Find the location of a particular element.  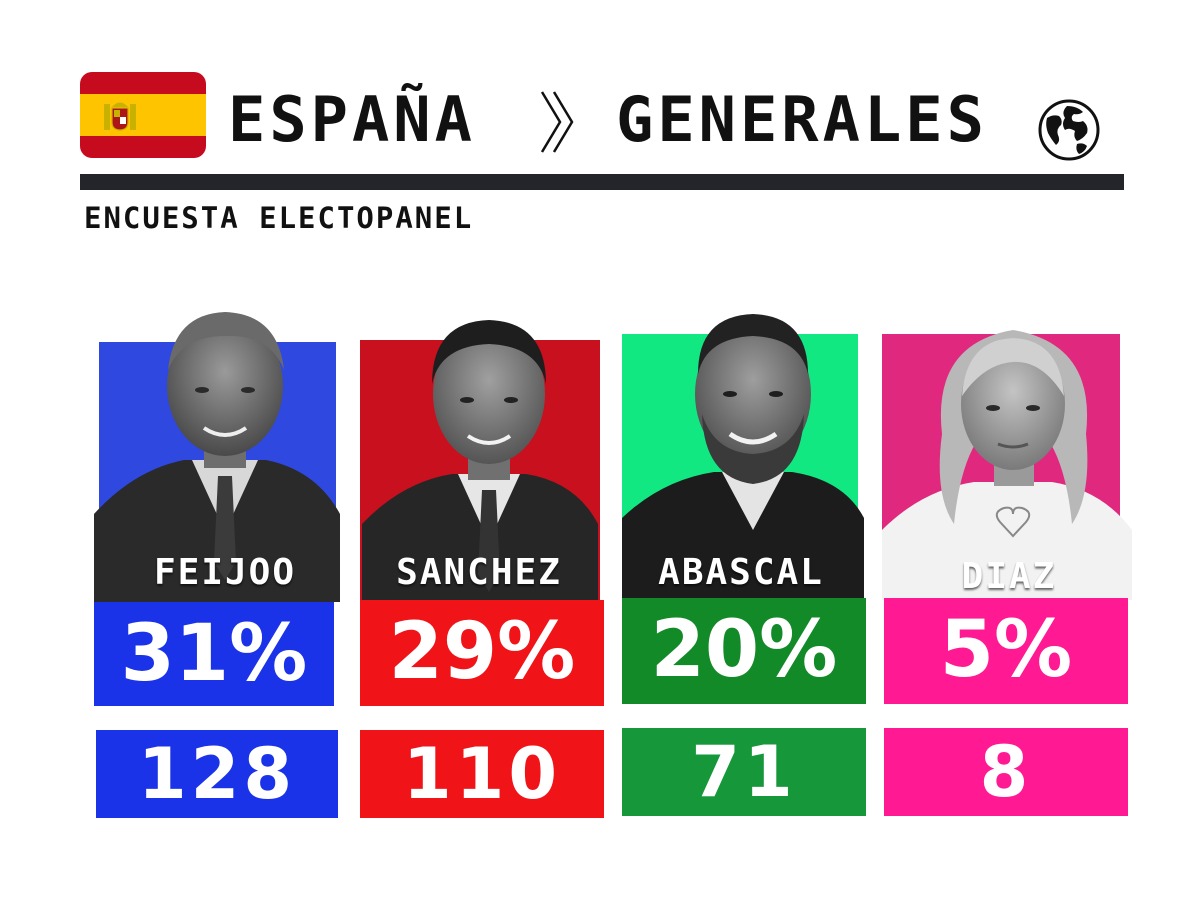

country-title: ESPAÑA is located at coordinates (352, 119).